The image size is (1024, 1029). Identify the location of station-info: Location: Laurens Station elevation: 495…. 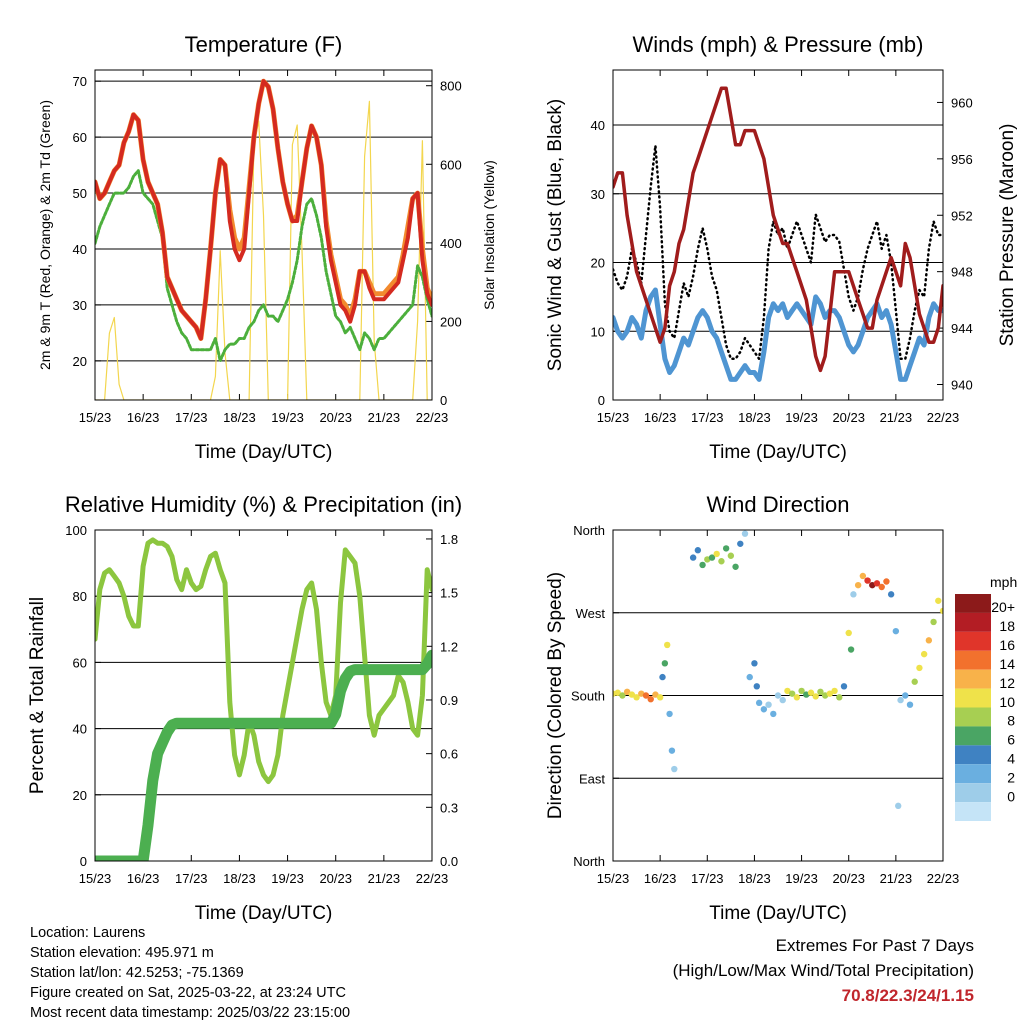
(190, 973).